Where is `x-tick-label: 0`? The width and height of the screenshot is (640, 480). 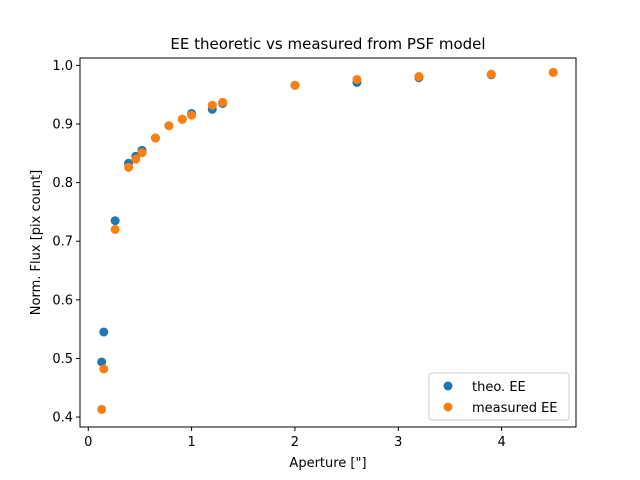 x-tick-label: 0 is located at coordinates (88, 442).